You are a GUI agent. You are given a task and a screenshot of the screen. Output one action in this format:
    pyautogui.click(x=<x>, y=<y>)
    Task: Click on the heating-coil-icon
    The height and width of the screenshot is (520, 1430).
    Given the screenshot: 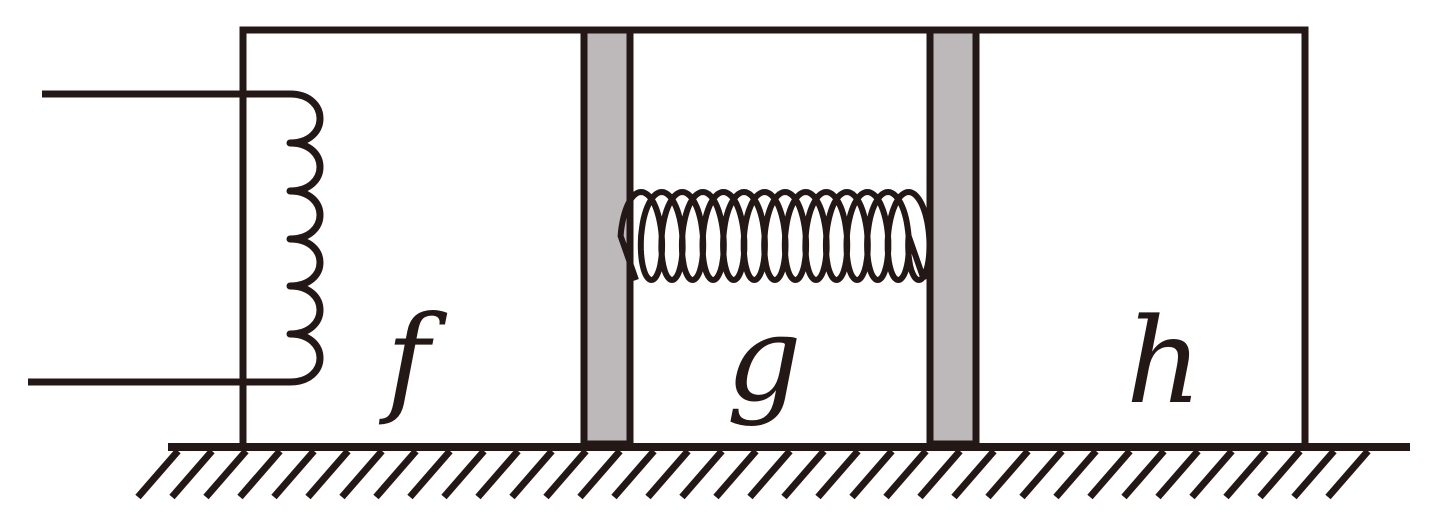 What is the action you would take?
    pyautogui.click(x=176, y=238)
    